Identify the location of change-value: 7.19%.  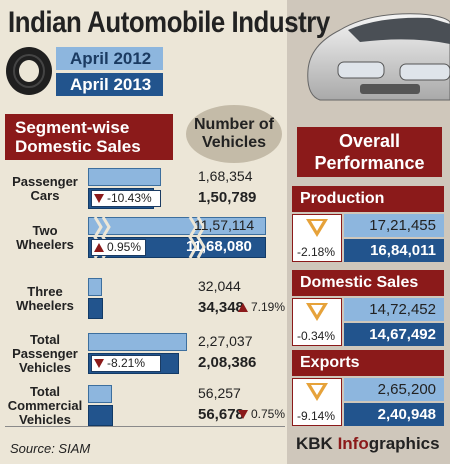
(268, 307).